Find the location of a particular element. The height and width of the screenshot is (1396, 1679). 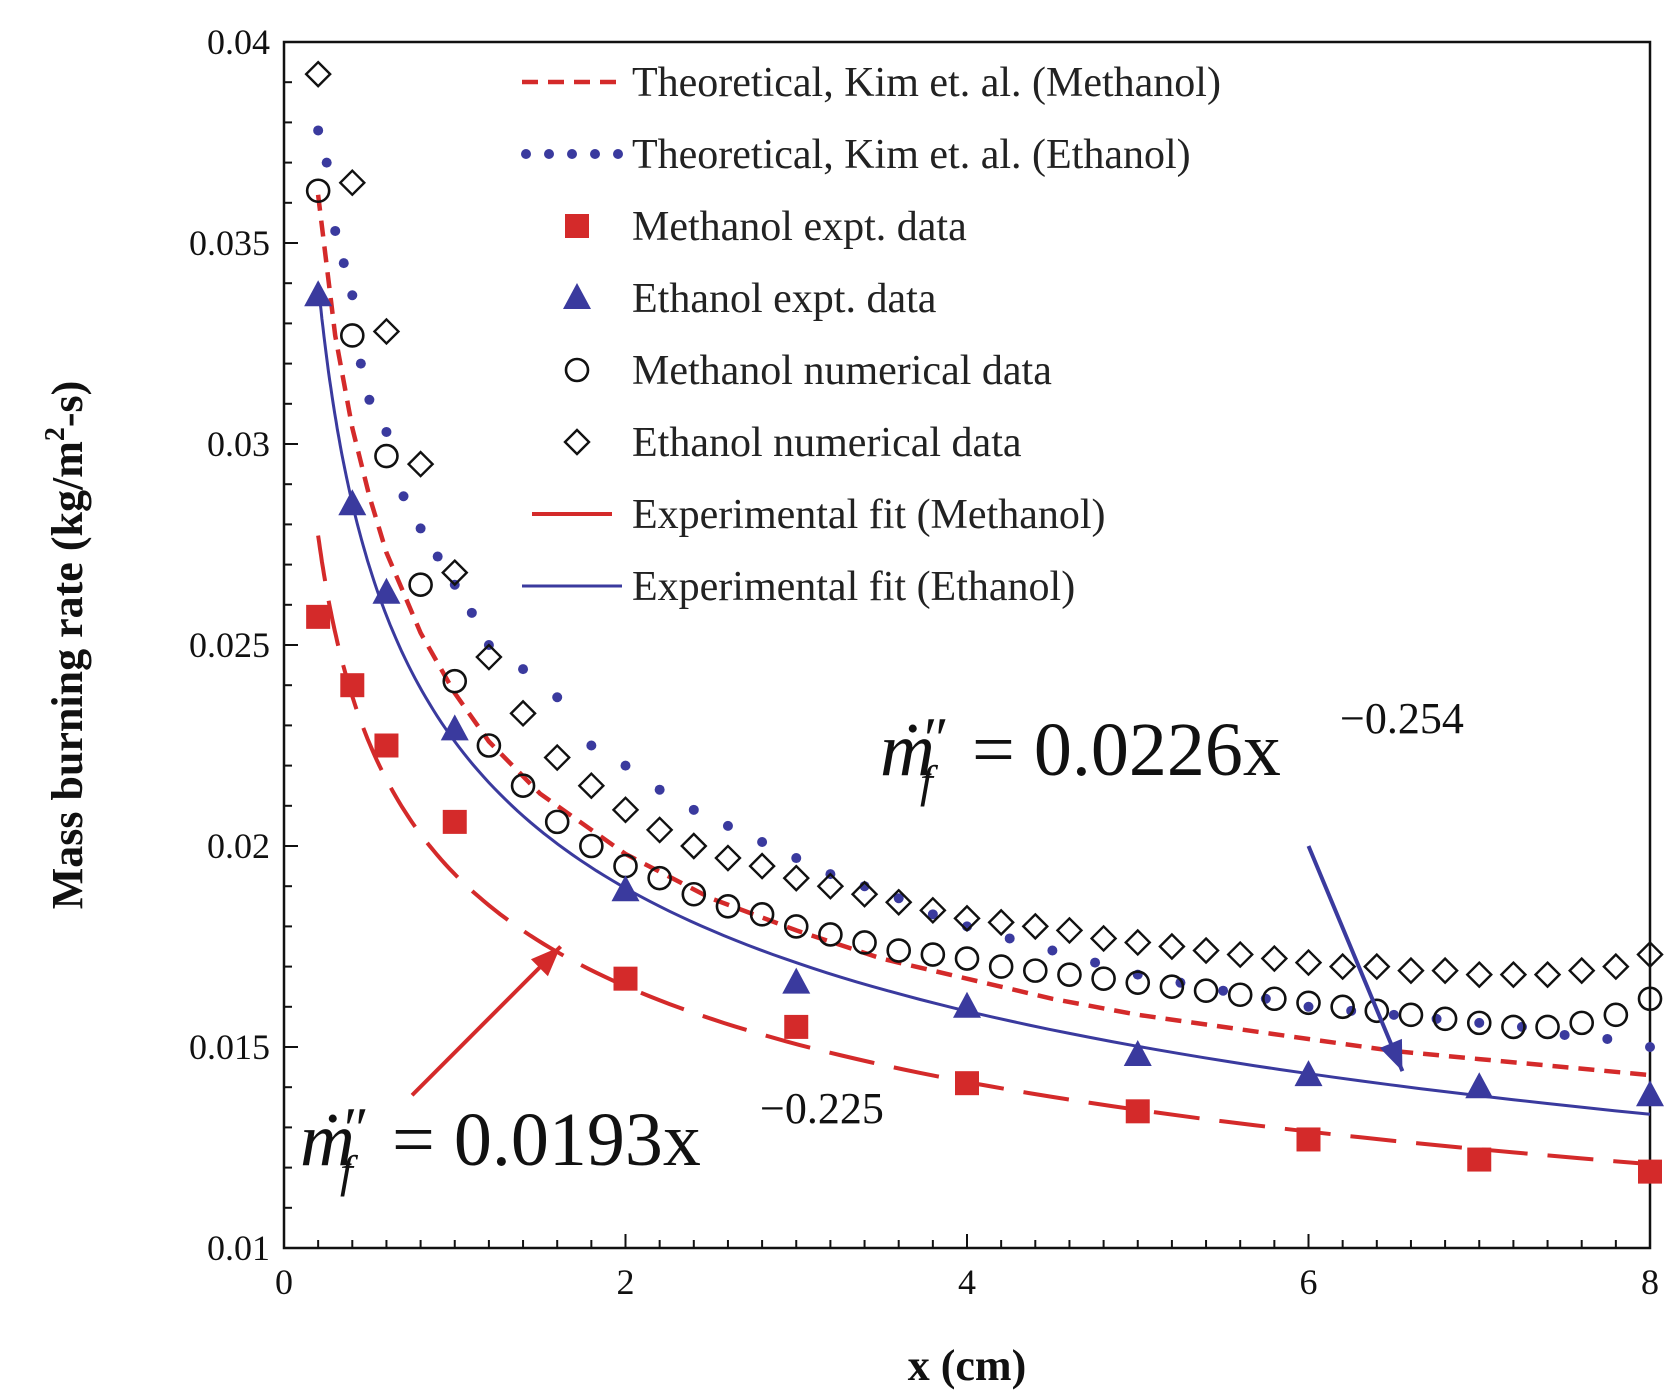

x-tick-label: 8 is located at coordinates (1650, 1282).